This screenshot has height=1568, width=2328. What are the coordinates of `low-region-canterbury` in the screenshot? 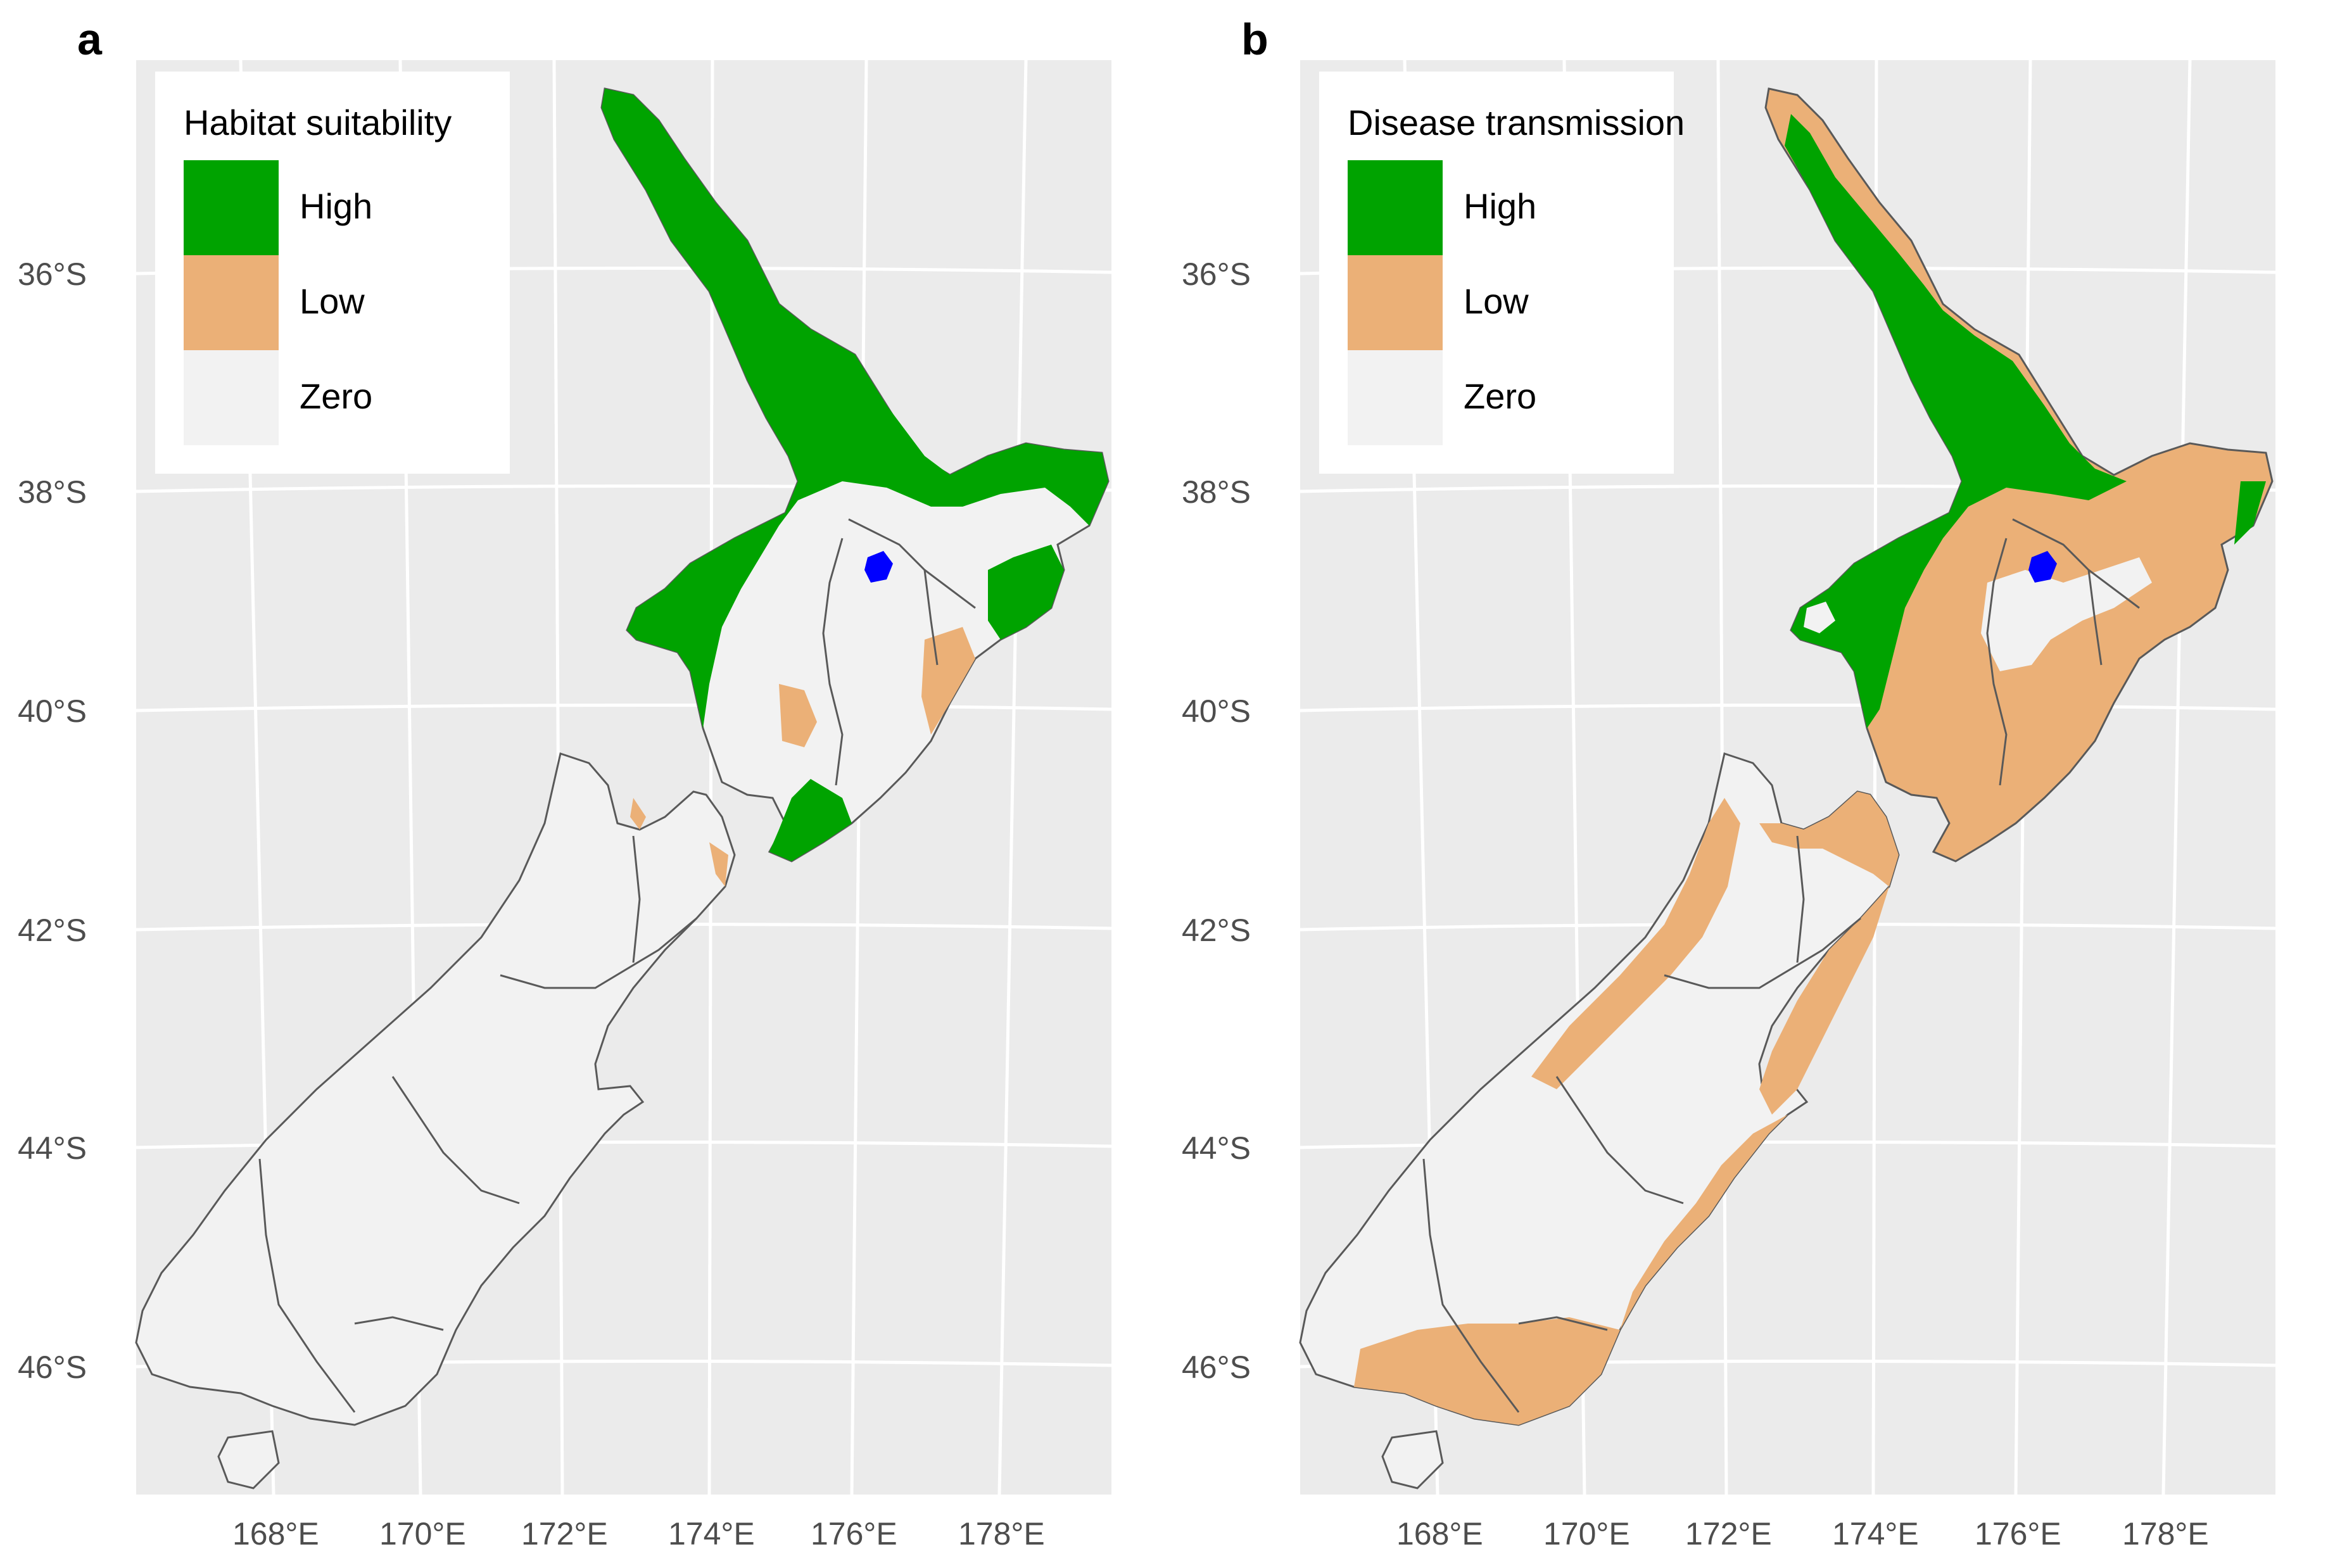 It's located at (1824, 1001).